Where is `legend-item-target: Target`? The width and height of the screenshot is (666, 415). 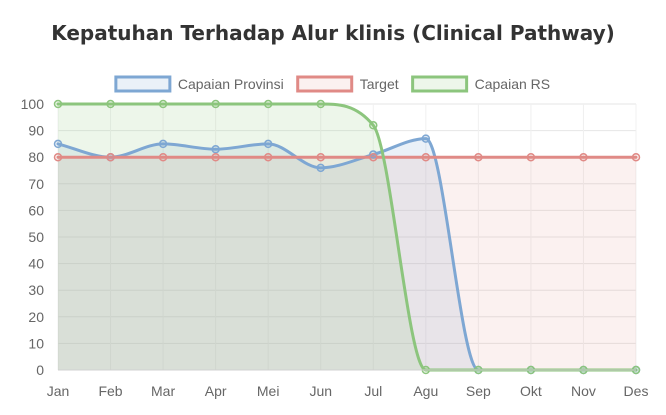 legend-item-target: Target is located at coordinates (347, 84).